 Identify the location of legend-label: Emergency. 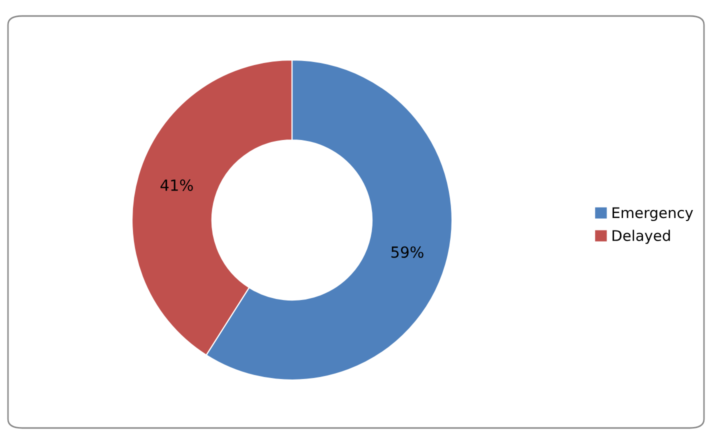
(652, 214).